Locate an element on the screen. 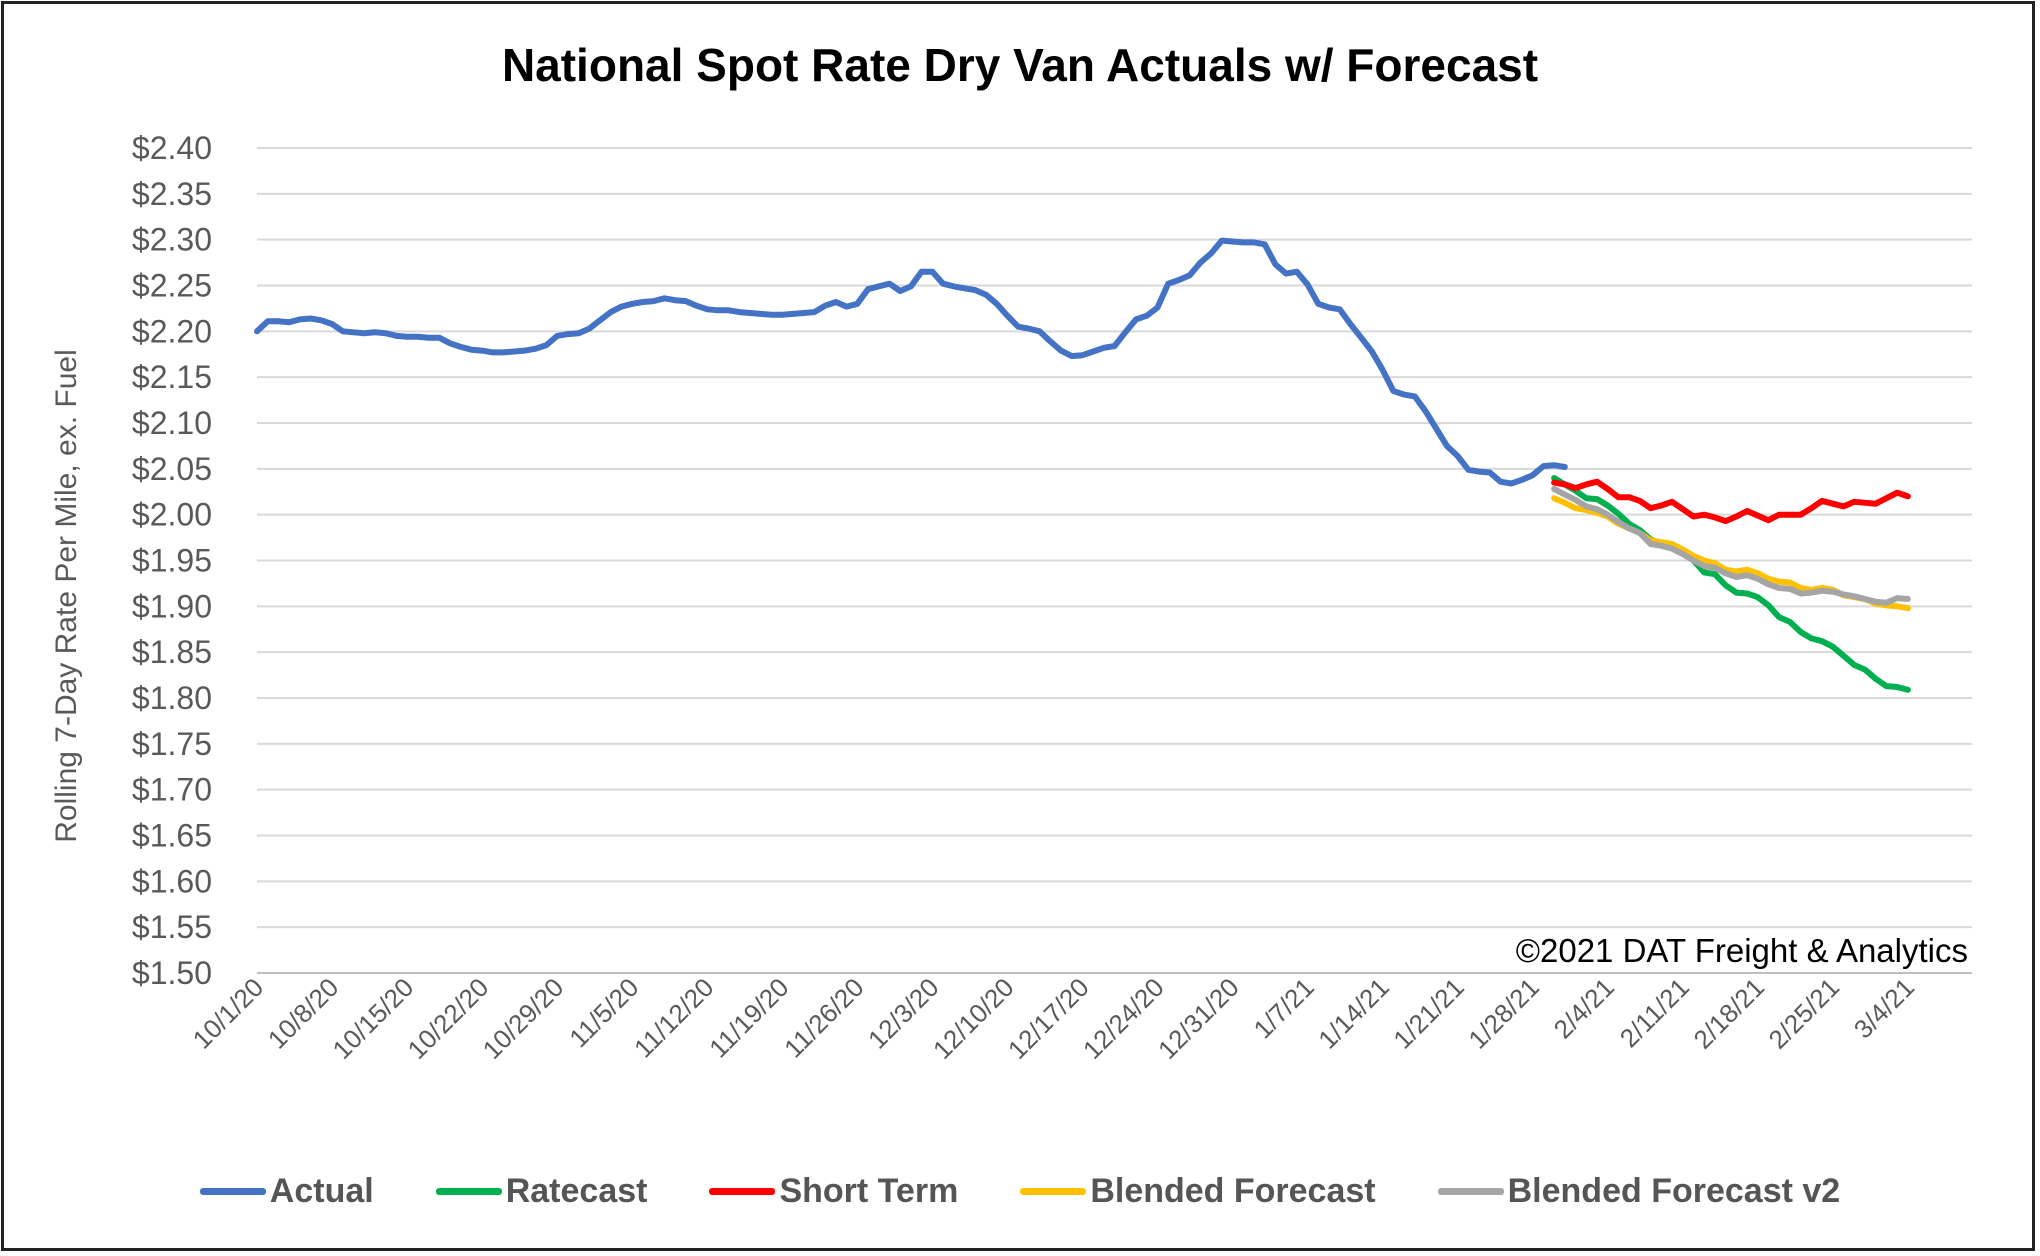 The height and width of the screenshot is (1256, 2040). y-tick-label: $1.75 is located at coordinates (172, 744).